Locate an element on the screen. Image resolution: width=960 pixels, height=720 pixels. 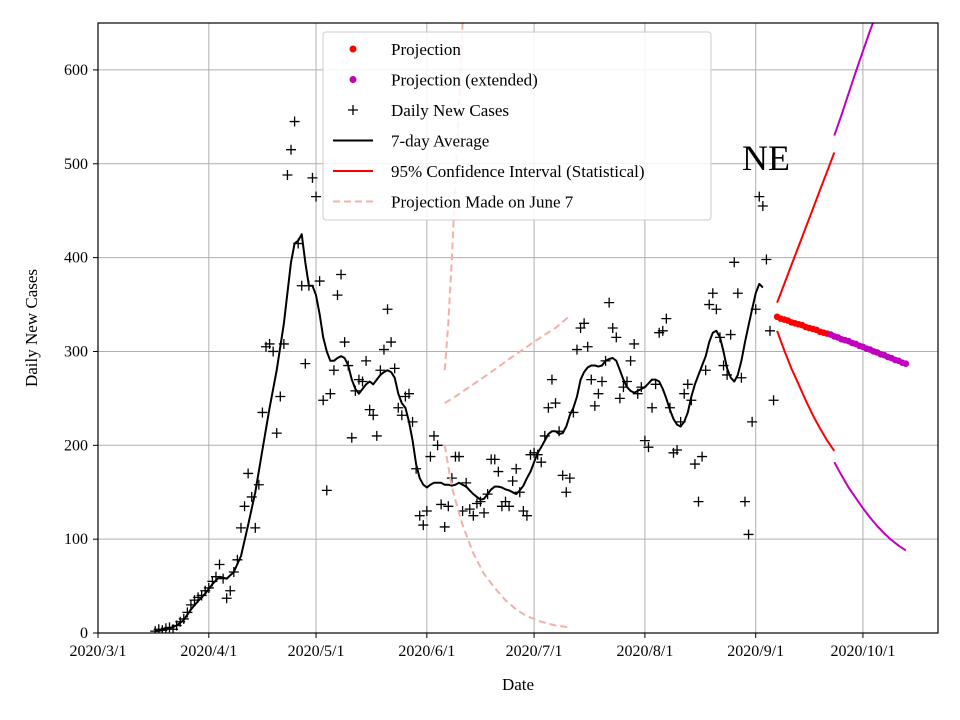
state-label: NE is located at coordinates (766, 158).